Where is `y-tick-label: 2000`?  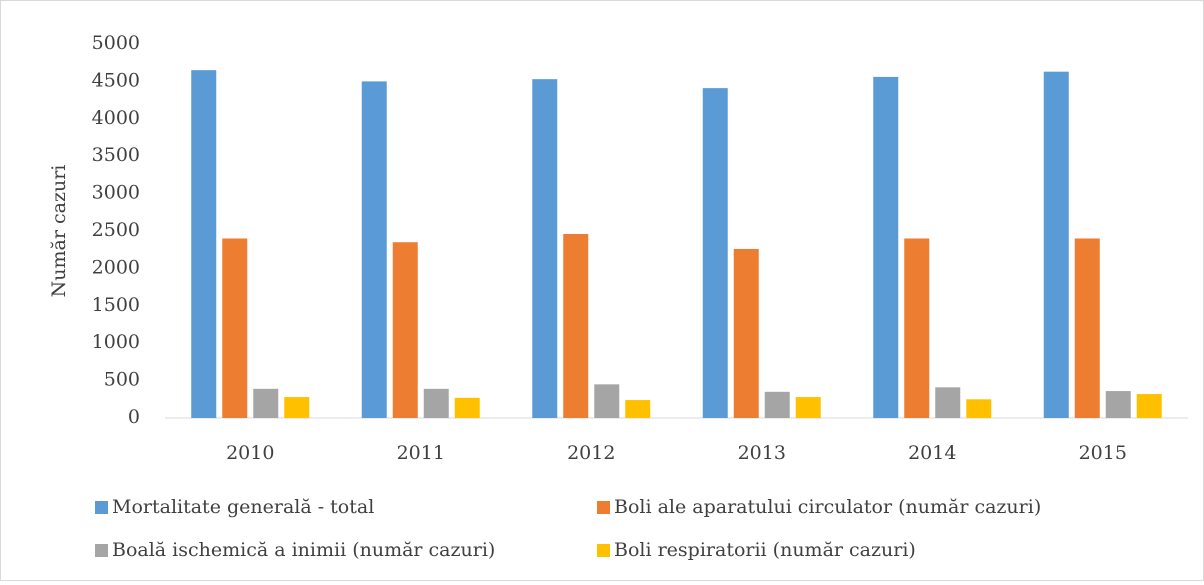
y-tick-label: 2000 is located at coordinates (116, 267).